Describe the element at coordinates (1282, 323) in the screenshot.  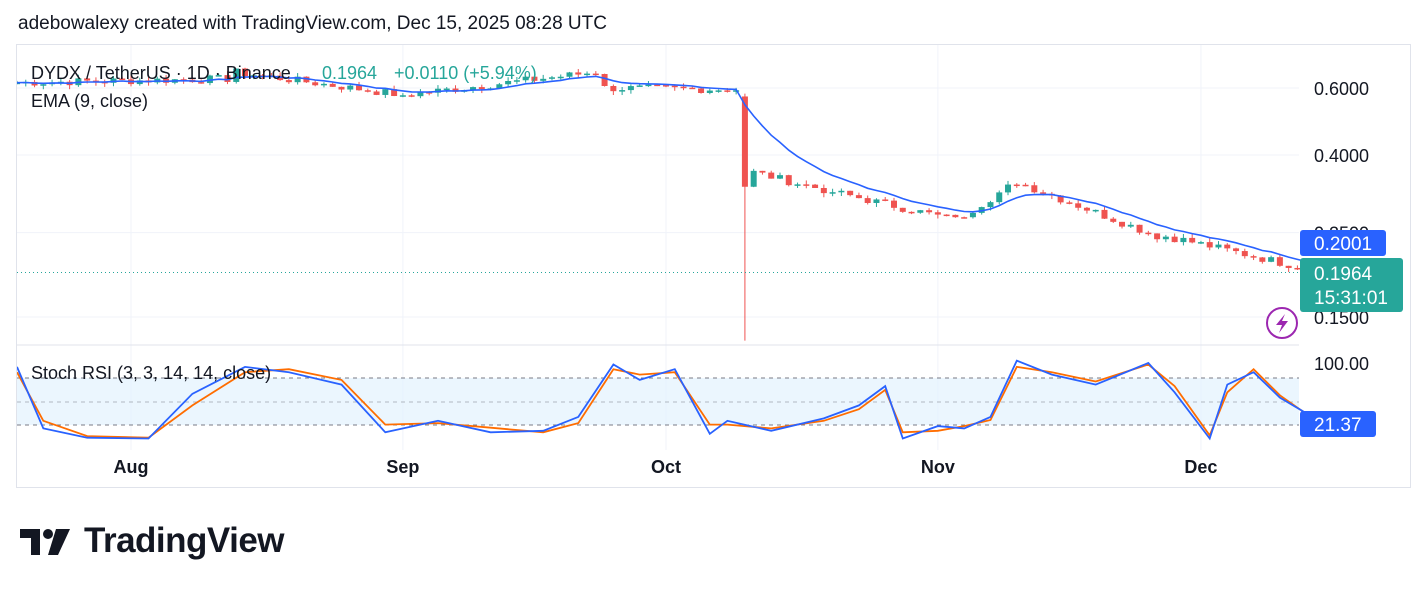
I see `lightning-icon` at that location.